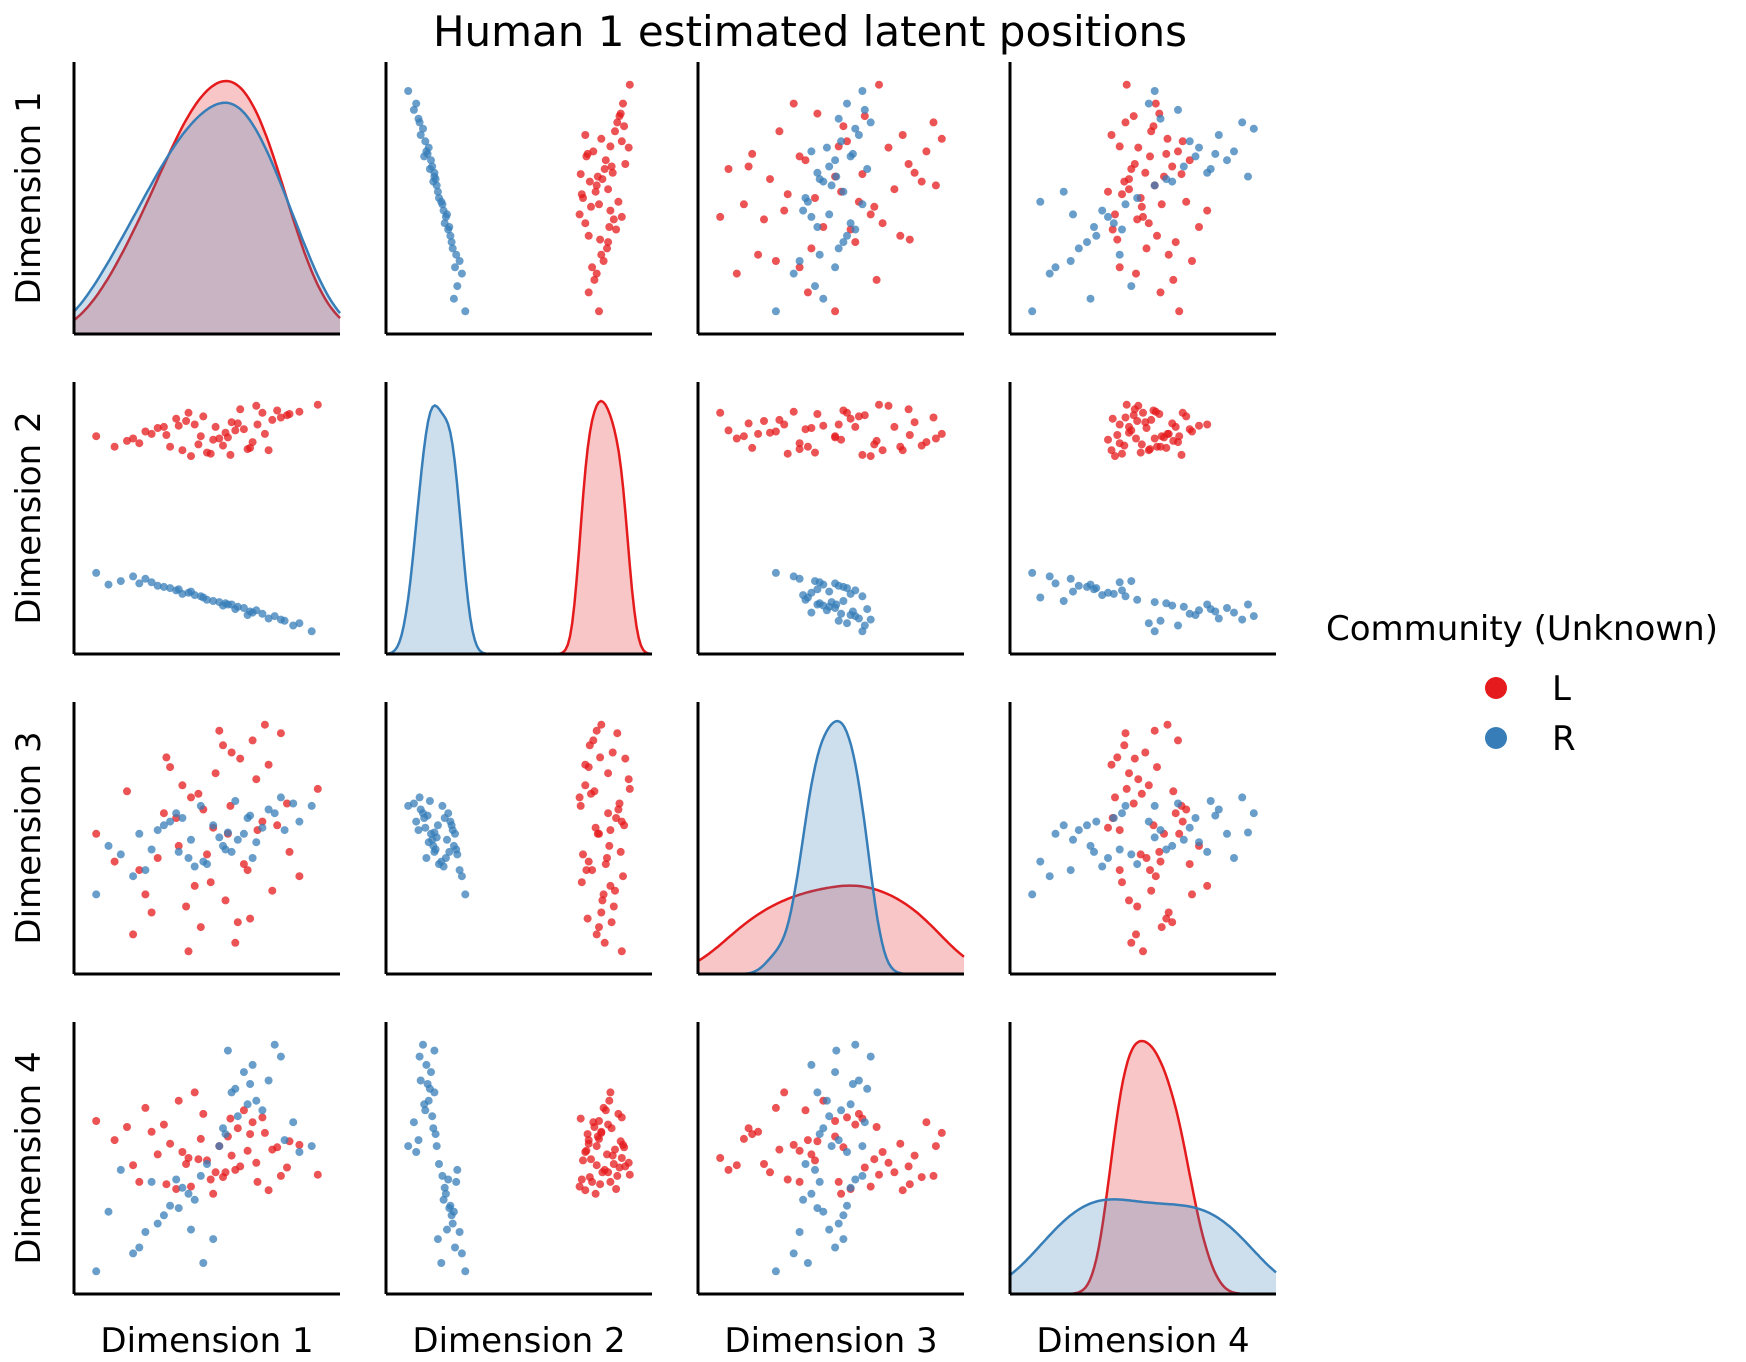 The height and width of the screenshot is (1362, 1746). What do you see at coordinates (831, 847) in the screenshot?
I see `kde-fill-R` at bounding box center [831, 847].